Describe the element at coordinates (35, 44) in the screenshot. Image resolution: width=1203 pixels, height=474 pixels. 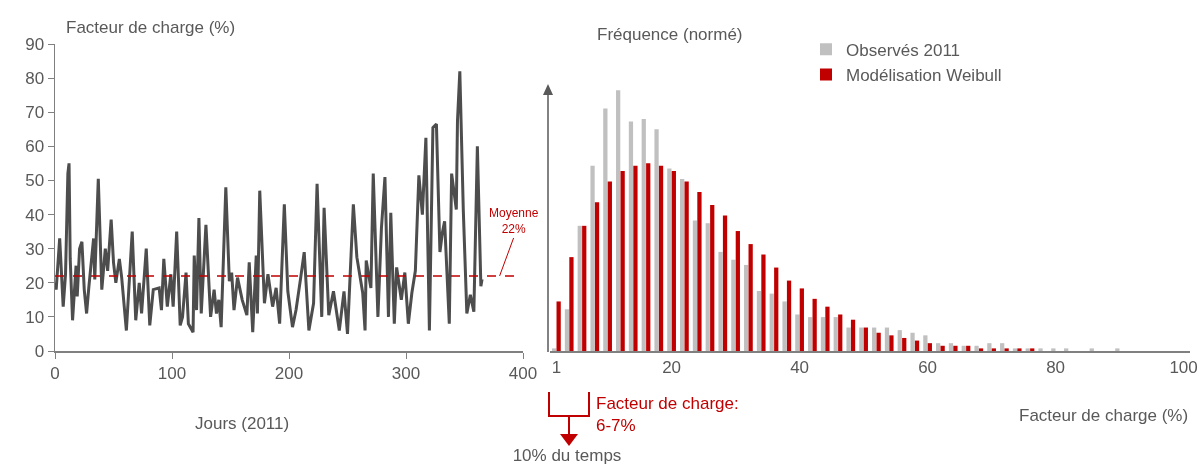
I see `y-tick-label: 90` at that location.